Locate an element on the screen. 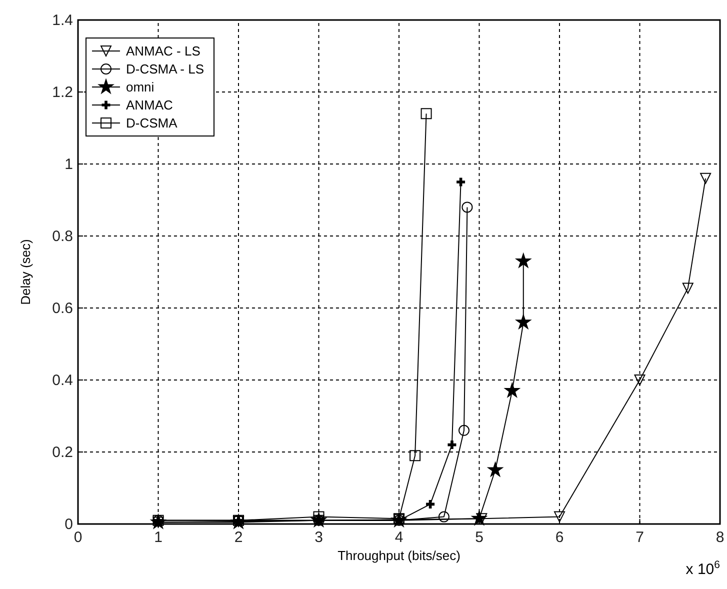 This screenshot has height=589, width=727. y-axis-title: Delay (sec) is located at coordinates (25, 272).